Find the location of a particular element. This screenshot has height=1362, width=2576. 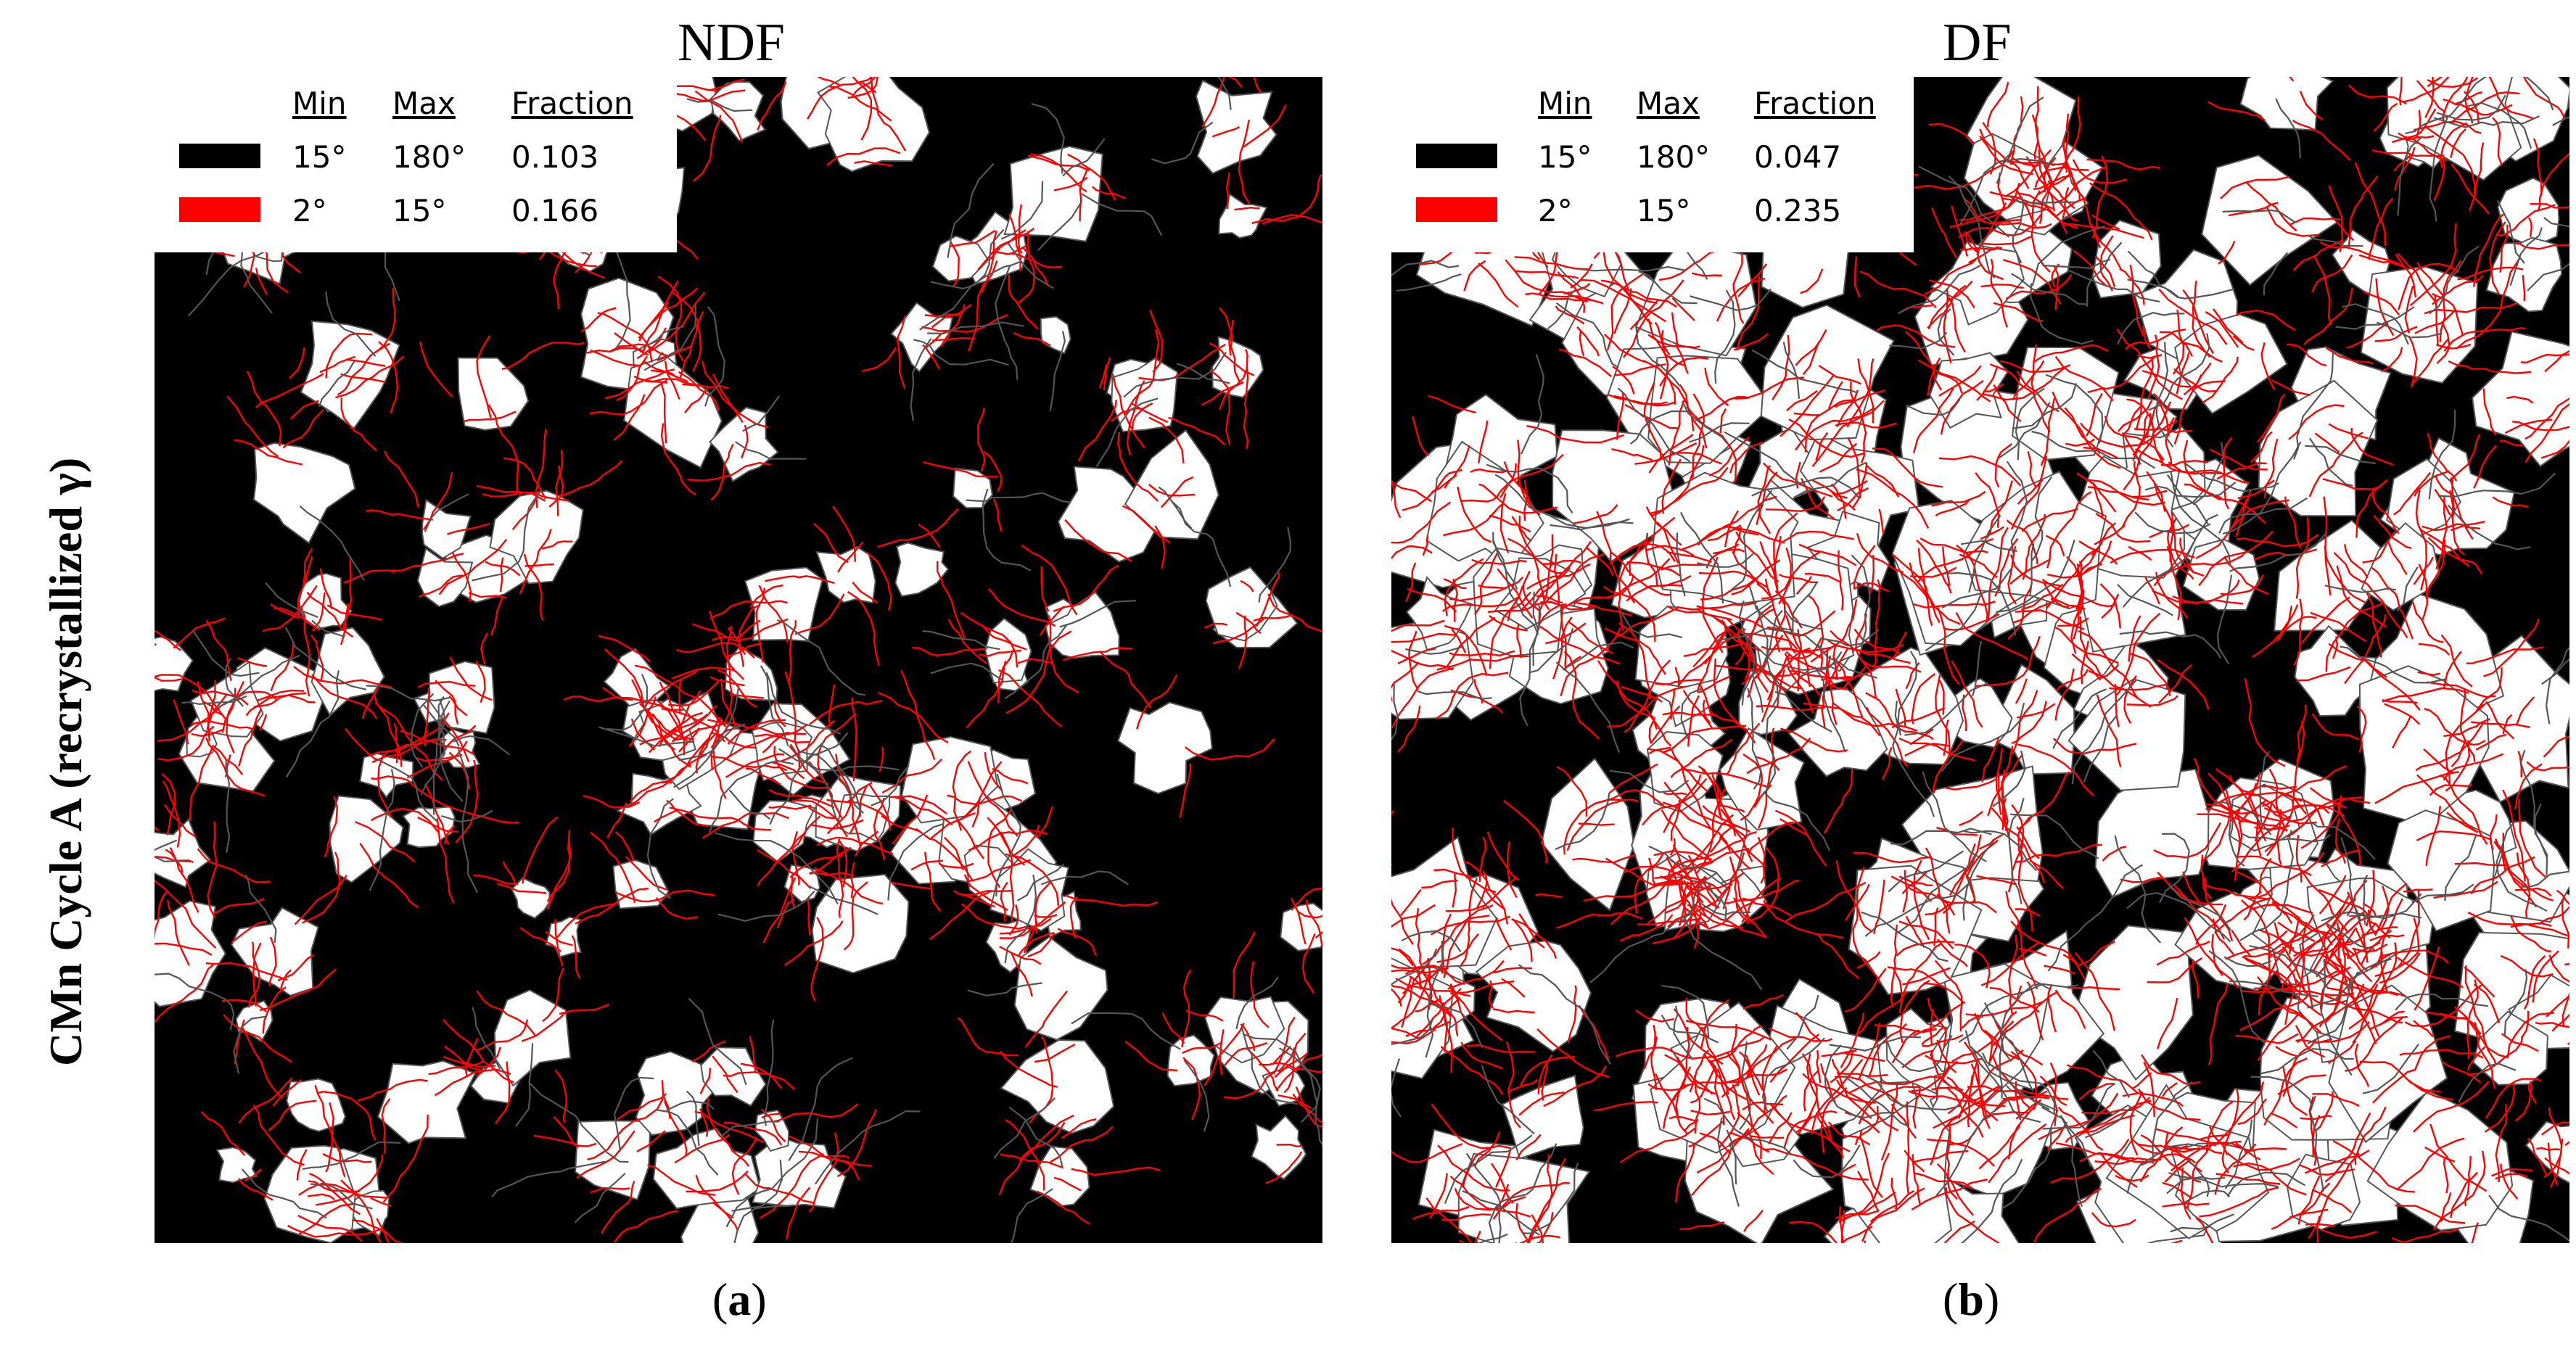

legend-header-fraction: Fraction is located at coordinates (1815, 104).